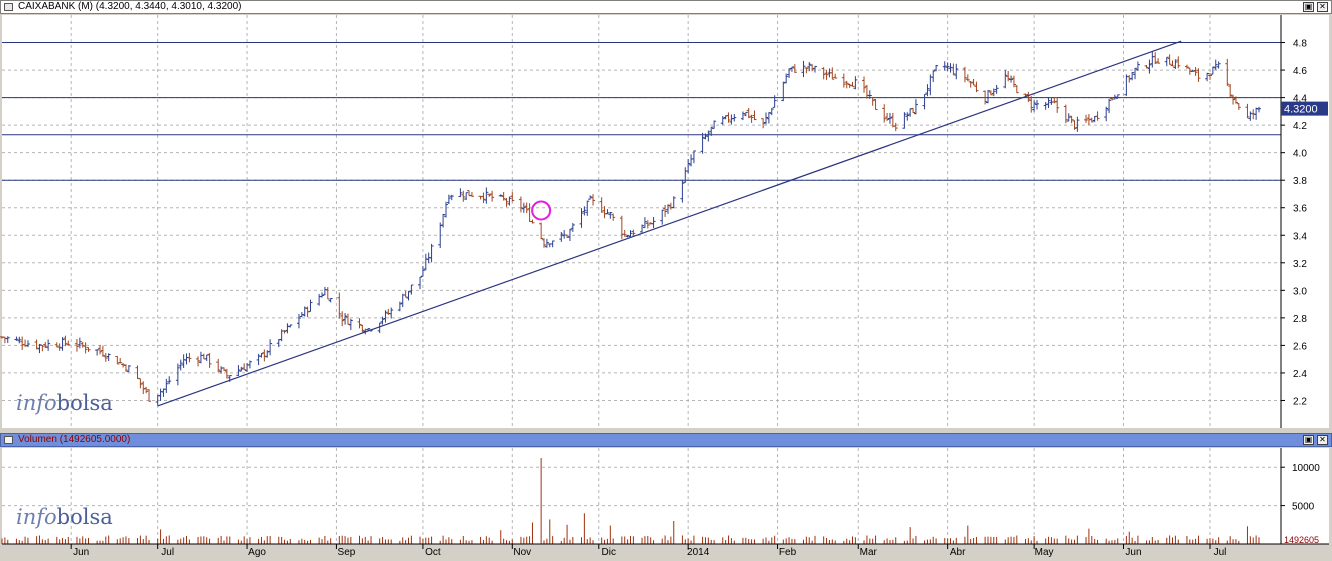 This screenshot has height=561, width=1332. I want to click on close-button: ✕, so click(1322, 7).